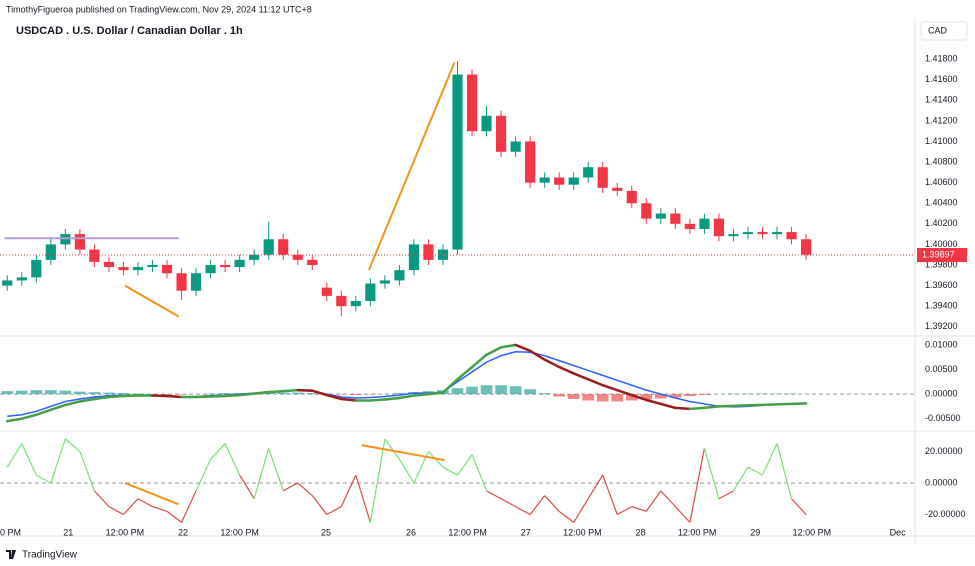 The width and height of the screenshot is (975, 566). What do you see at coordinates (941, 58) in the screenshot?
I see `y-tick-label: 1.41800` at bounding box center [941, 58].